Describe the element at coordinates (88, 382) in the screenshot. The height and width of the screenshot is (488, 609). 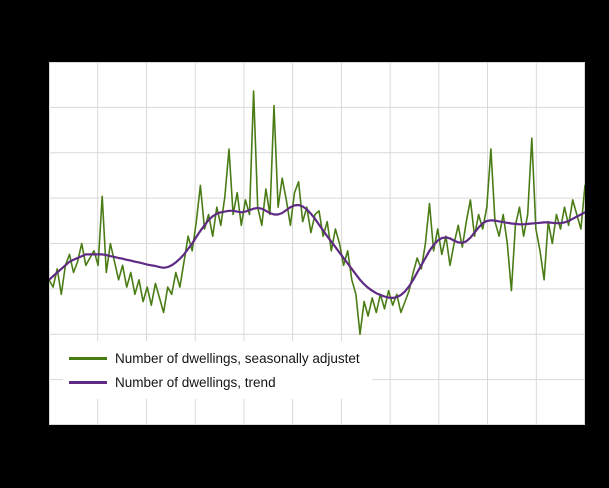
I see `trend-line-swatch` at that location.